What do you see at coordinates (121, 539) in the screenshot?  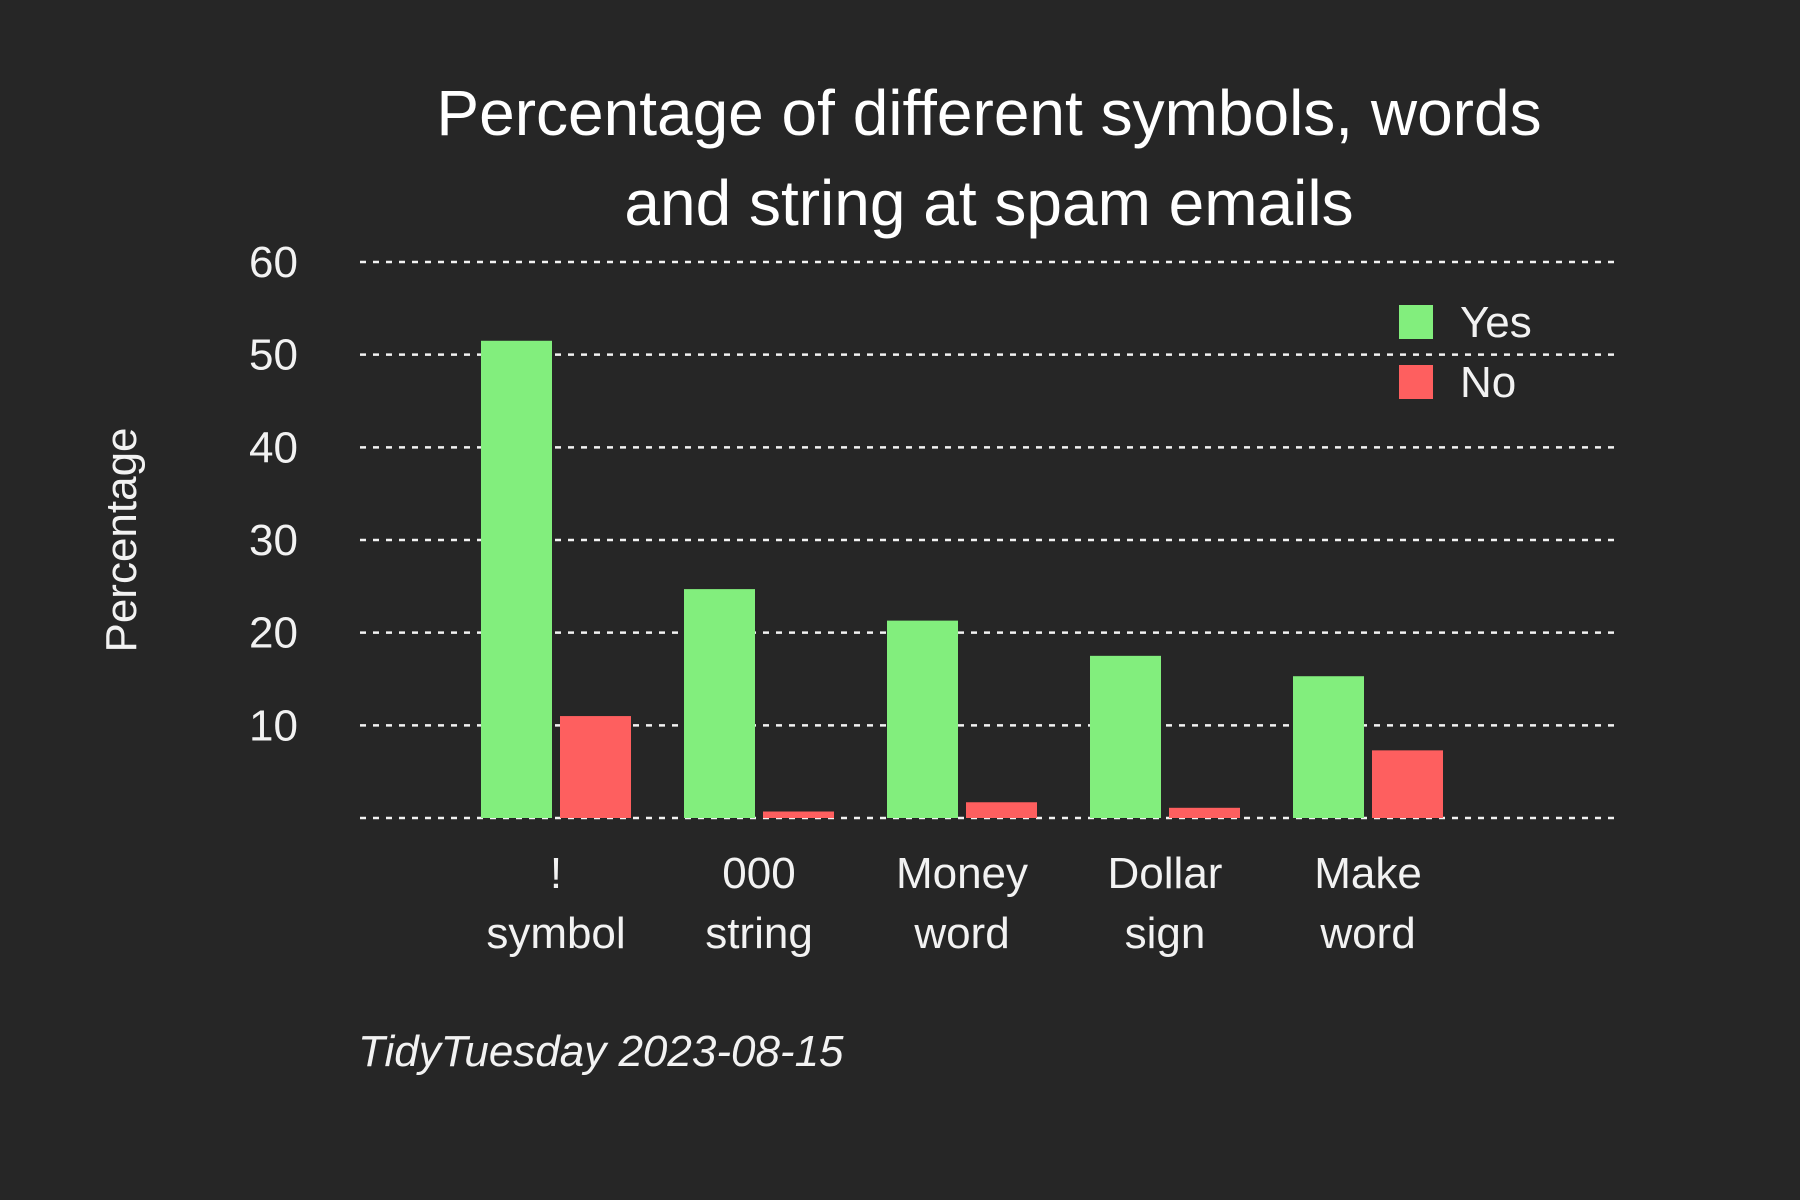 I see `y-axis-label: Percentage` at bounding box center [121, 539].